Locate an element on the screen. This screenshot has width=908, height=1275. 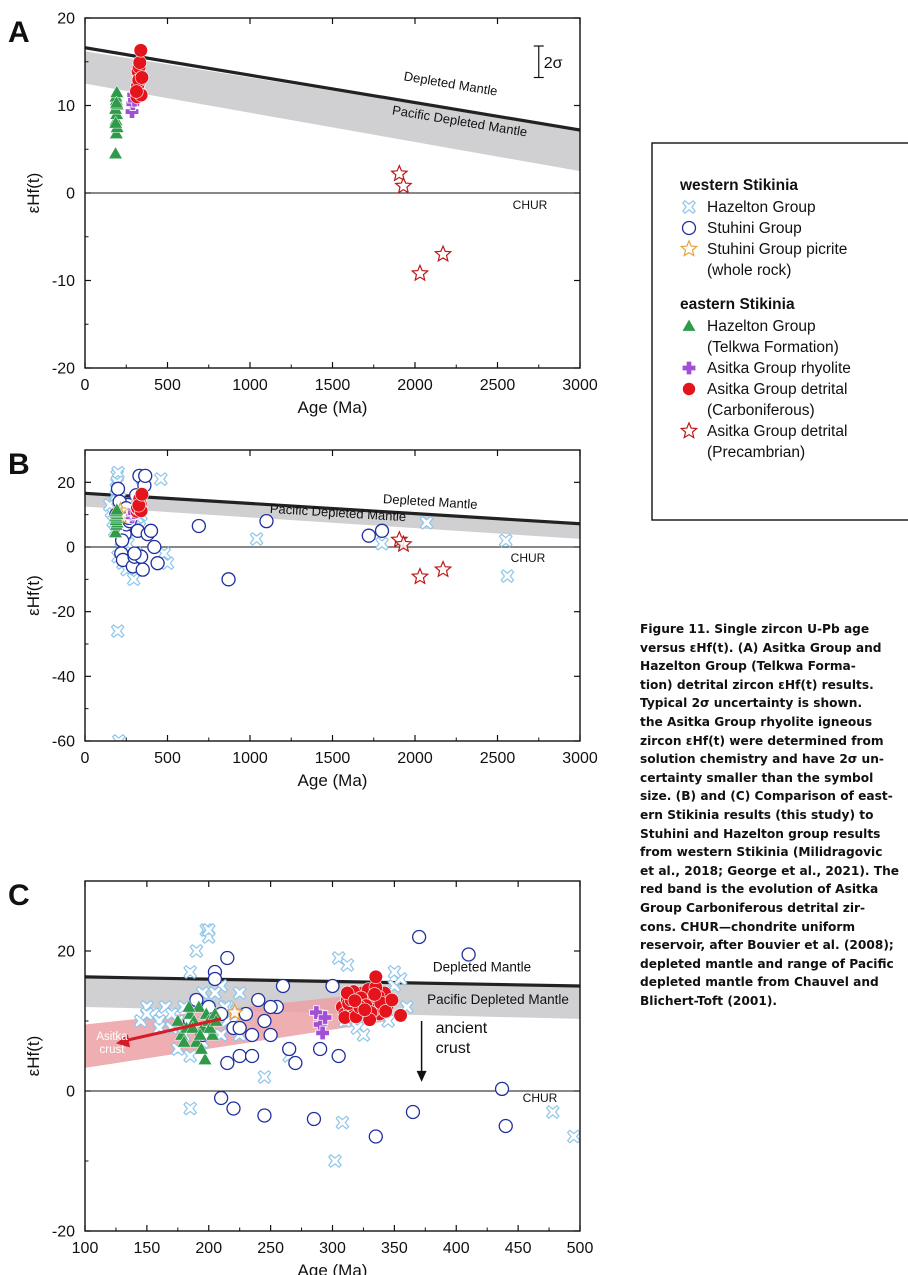
asitka-crust-arrowhead is located at coordinates (122, 1041).